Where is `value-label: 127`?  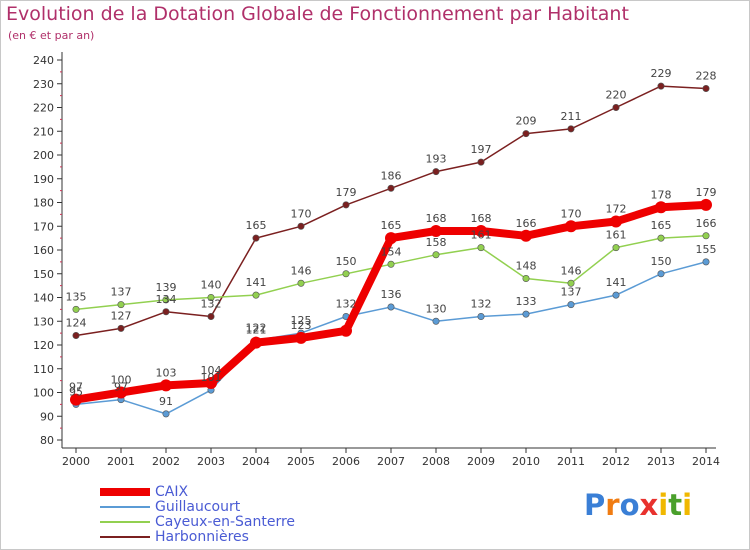 value-label: 127 is located at coordinates (121, 315).